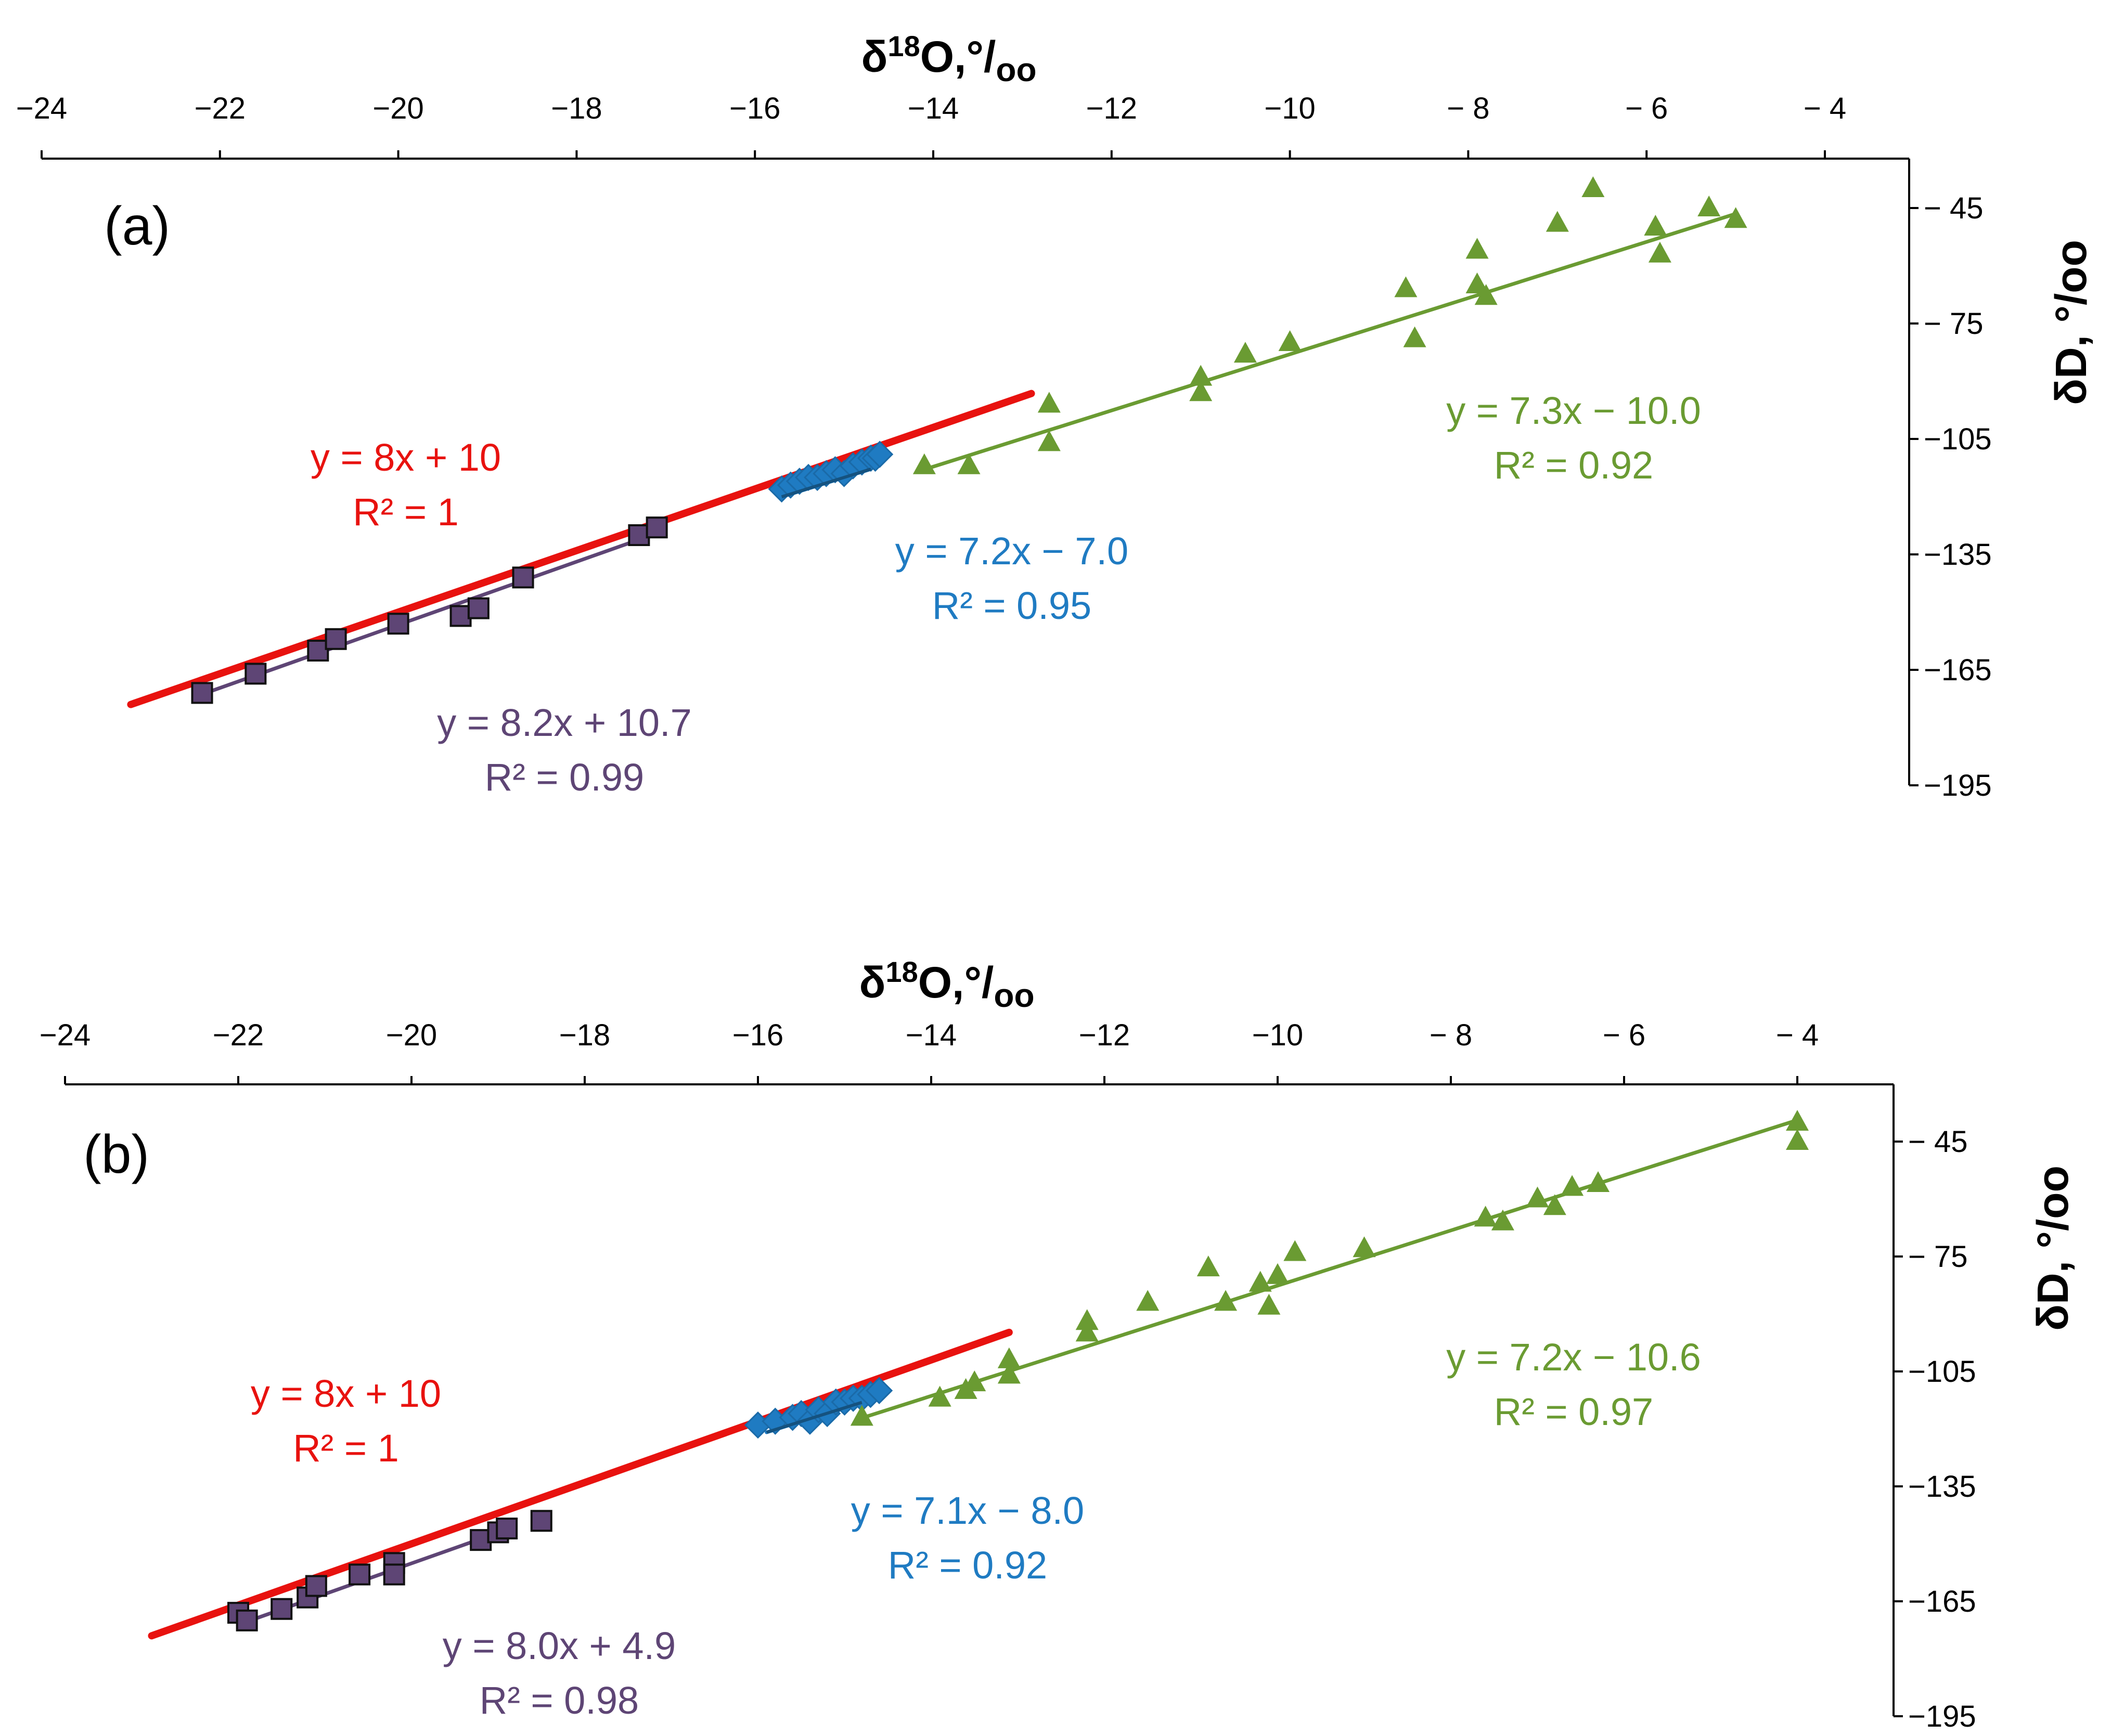 The height and width of the screenshot is (1736, 2124). Describe the element at coordinates (933, 108) in the screenshot. I see `x-tick-label: −14` at that location.